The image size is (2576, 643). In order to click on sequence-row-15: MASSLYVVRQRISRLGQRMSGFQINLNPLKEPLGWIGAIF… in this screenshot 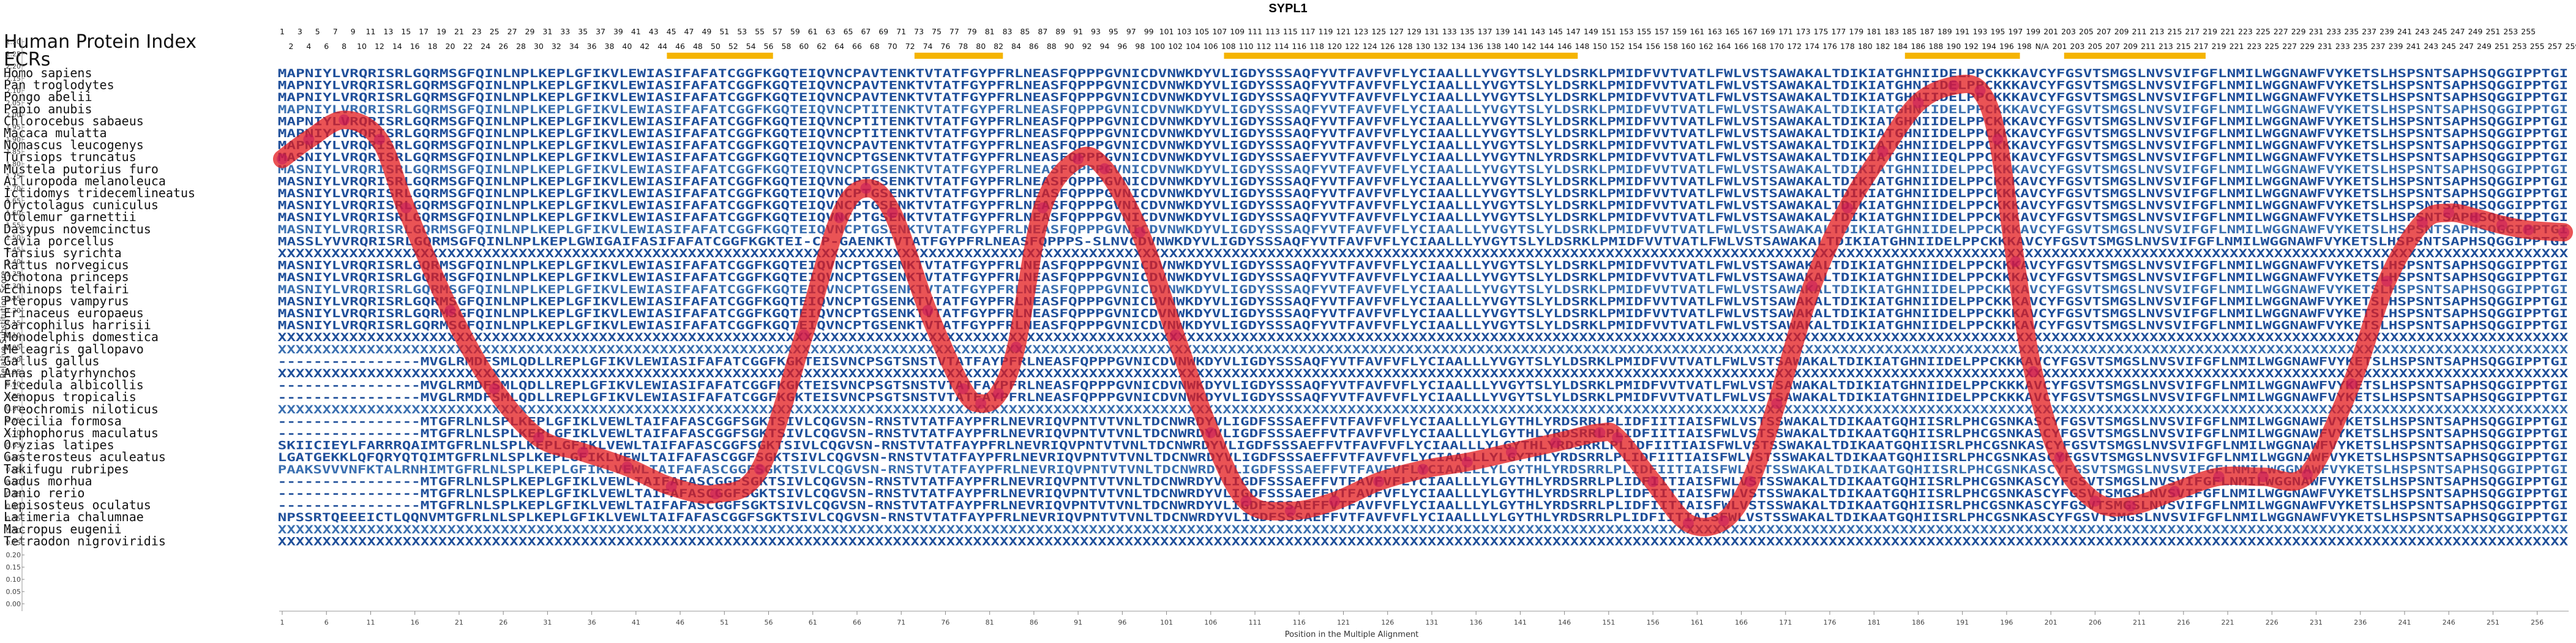, I will do `click(1423, 241)`.